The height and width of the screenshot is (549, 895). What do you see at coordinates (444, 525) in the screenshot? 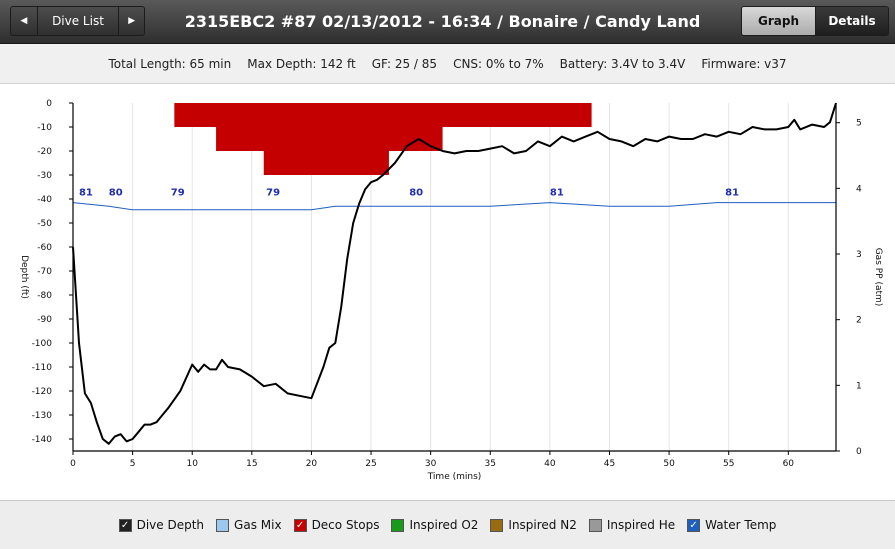
I see `legend-label: Inspired O2` at bounding box center [444, 525].